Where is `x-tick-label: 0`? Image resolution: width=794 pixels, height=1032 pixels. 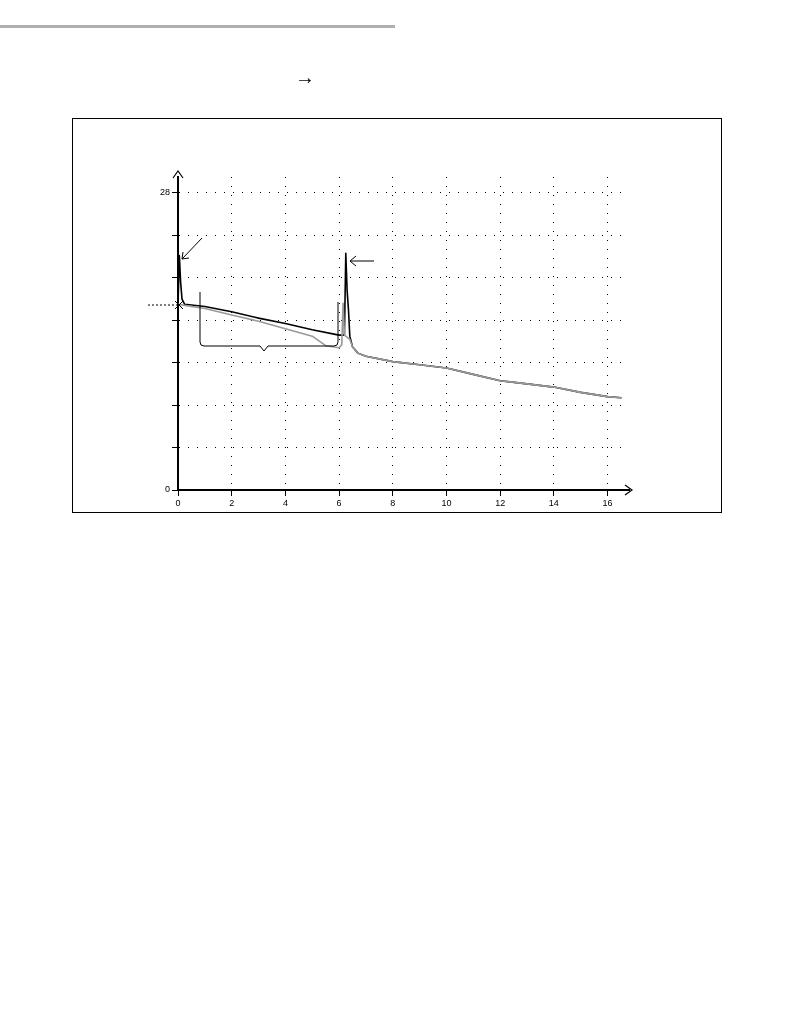 x-tick-label: 0 is located at coordinates (178, 502).